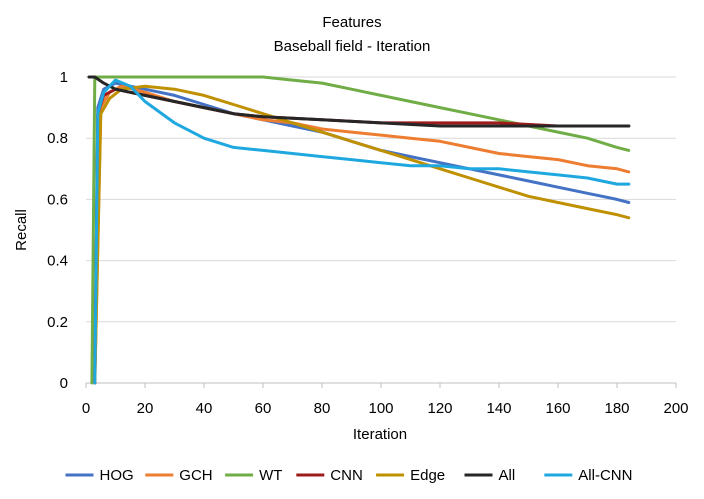  Describe the element at coordinates (498, 408) in the screenshot. I see `x-tick-label: 140` at that location.